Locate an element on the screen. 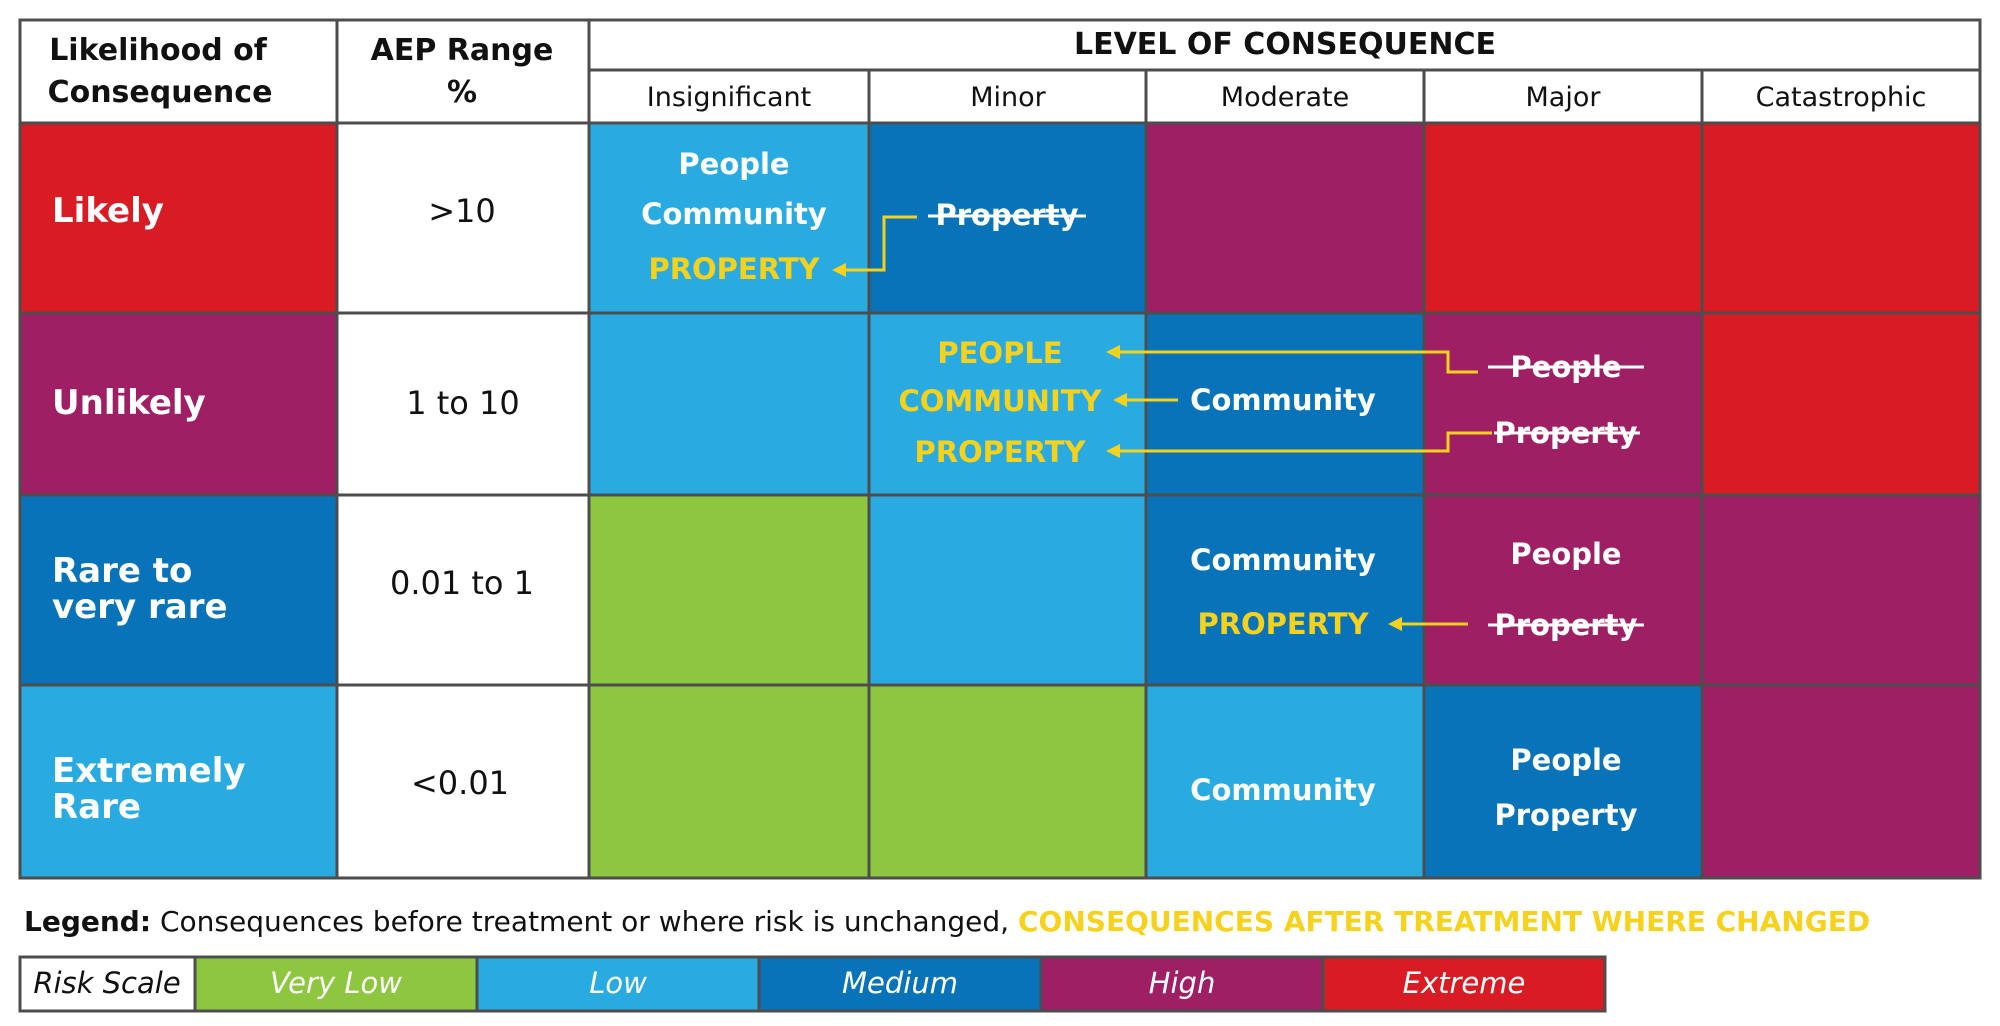 The width and height of the screenshot is (2000, 1026). aep-value-likely: >10 is located at coordinates (462, 211).